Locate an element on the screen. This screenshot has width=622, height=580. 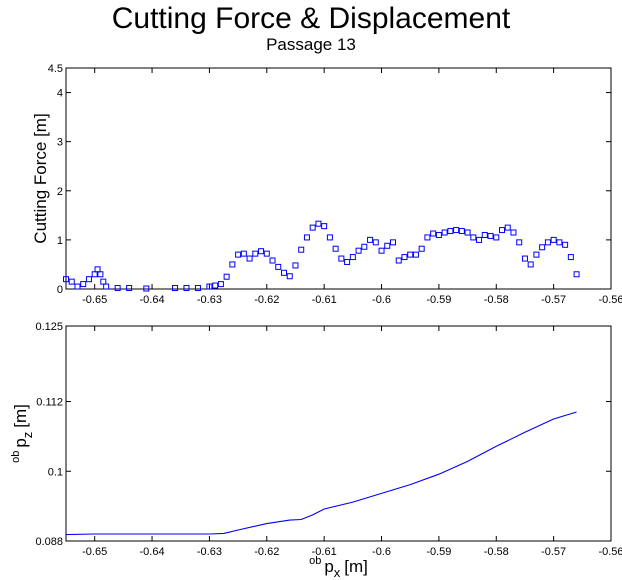
chart-subtitle: Passage 13 is located at coordinates (311, 44).